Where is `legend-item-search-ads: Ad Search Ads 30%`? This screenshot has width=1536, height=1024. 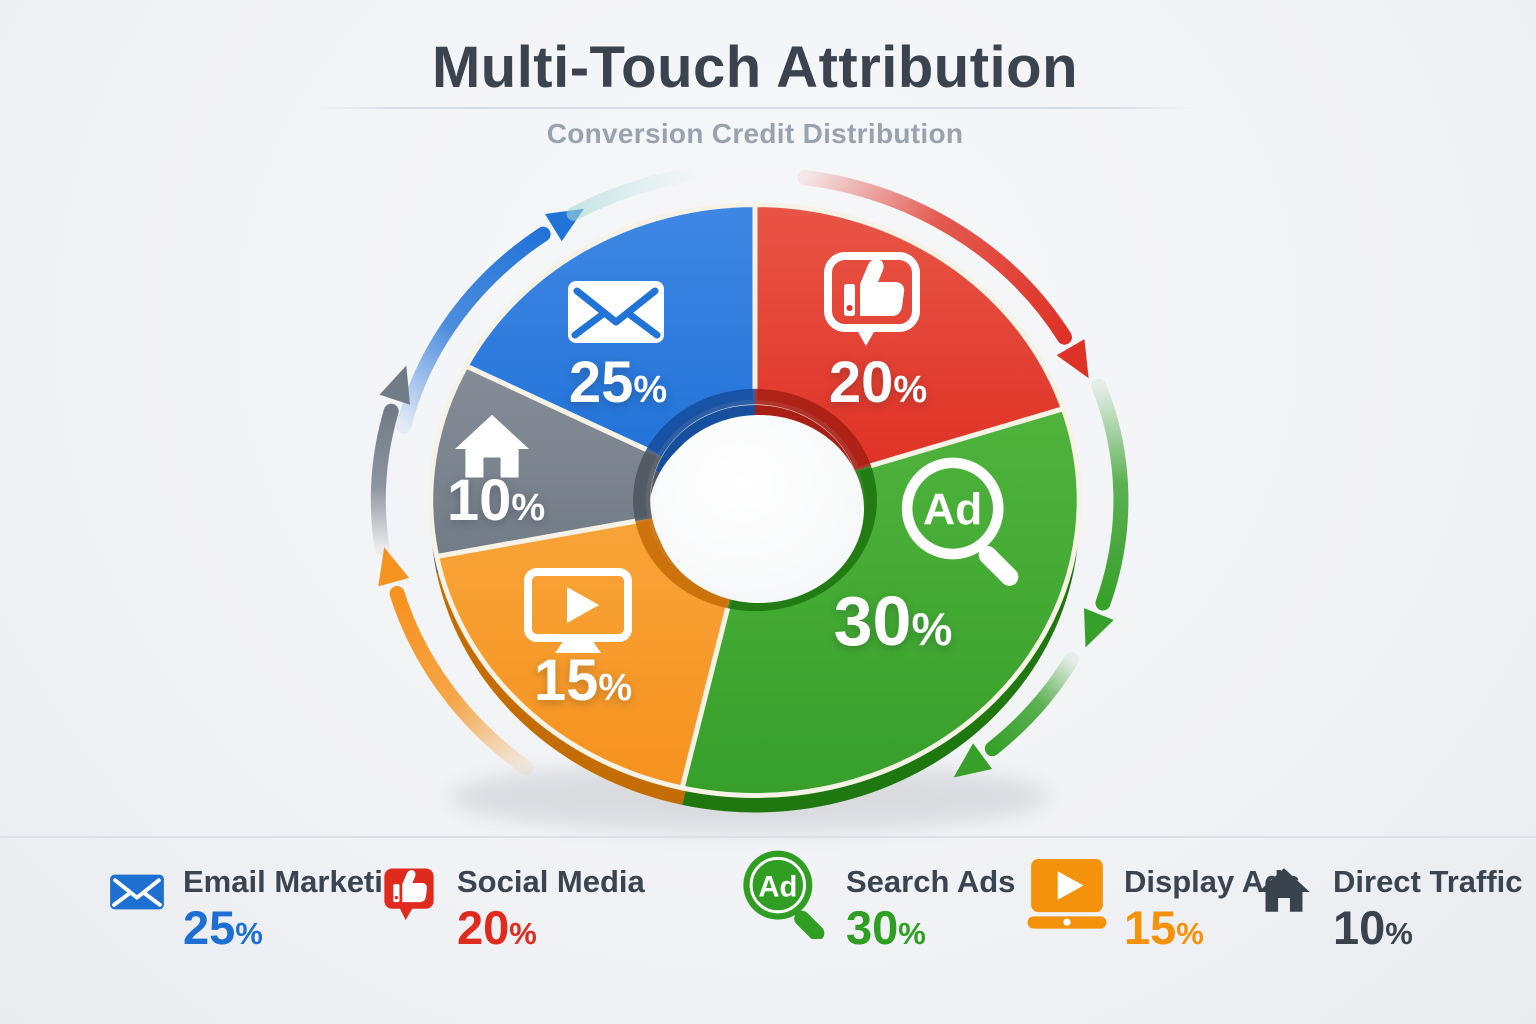 legend-item-search-ads: Ad Search Ads 30% is located at coordinates (875, 901).